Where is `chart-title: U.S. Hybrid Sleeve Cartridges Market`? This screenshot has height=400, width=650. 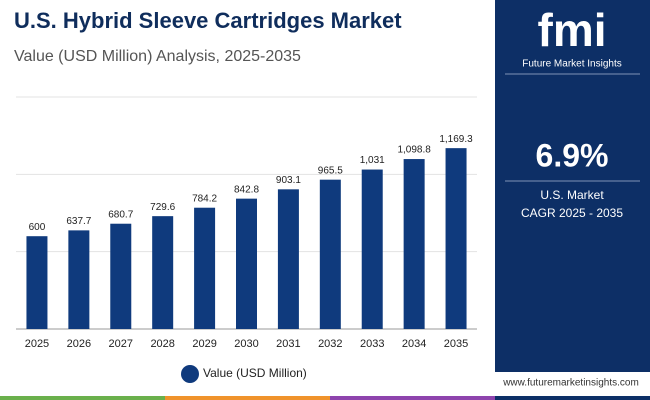
chart-title: U.S. Hybrid Sleeve Cartridges Market is located at coordinates (208, 20).